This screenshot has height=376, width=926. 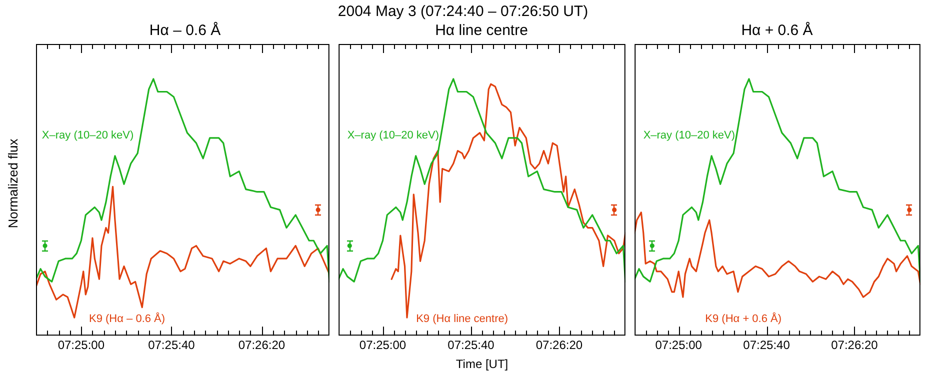 I want to click on chart-subtitle: Hα – 0.6 Å, so click(x=185, y=30).